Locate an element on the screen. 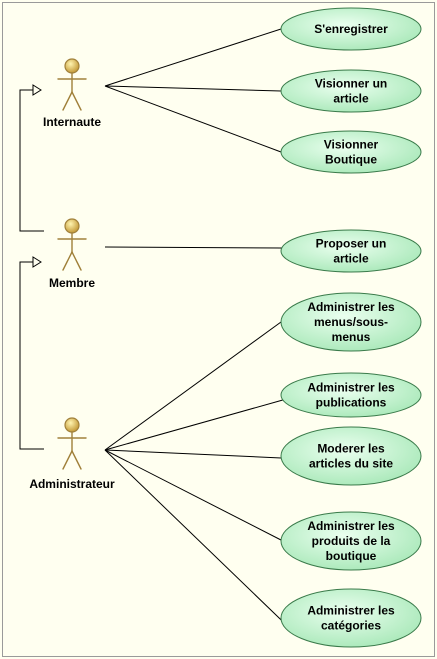 The height and width of the screenshot is (659, 437). generalization-line-membre-to-internaute is located at coordinates (31, 160).